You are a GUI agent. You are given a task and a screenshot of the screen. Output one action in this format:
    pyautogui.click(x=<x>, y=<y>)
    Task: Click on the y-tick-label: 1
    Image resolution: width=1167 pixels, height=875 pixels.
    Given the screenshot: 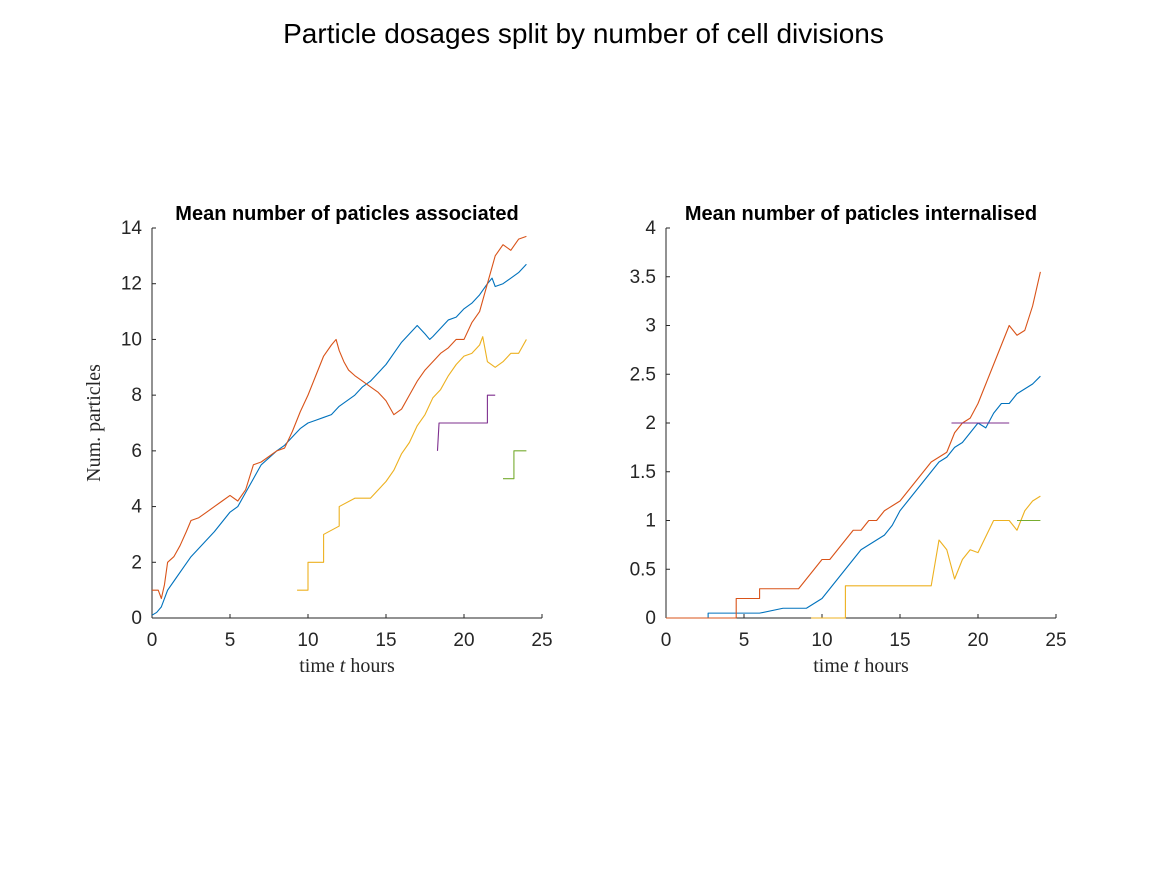 What is the action you would take?
    pyautogui.click(x=650, y=521)
    